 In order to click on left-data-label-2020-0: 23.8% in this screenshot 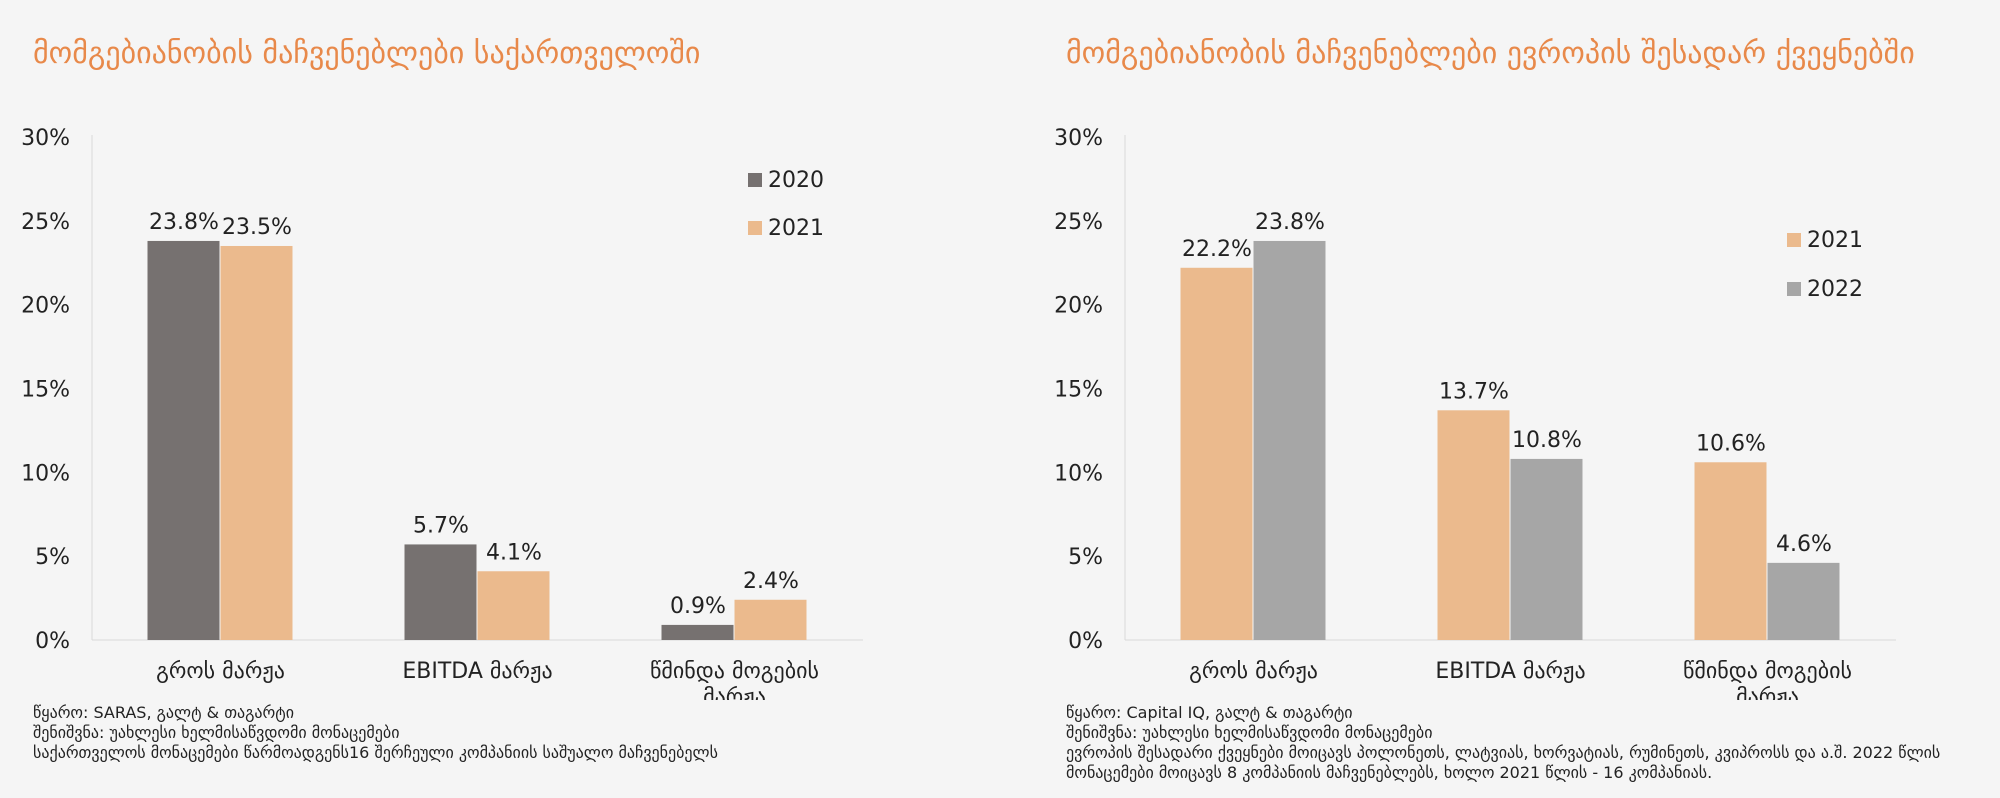, I will do `click(184, 222)`.